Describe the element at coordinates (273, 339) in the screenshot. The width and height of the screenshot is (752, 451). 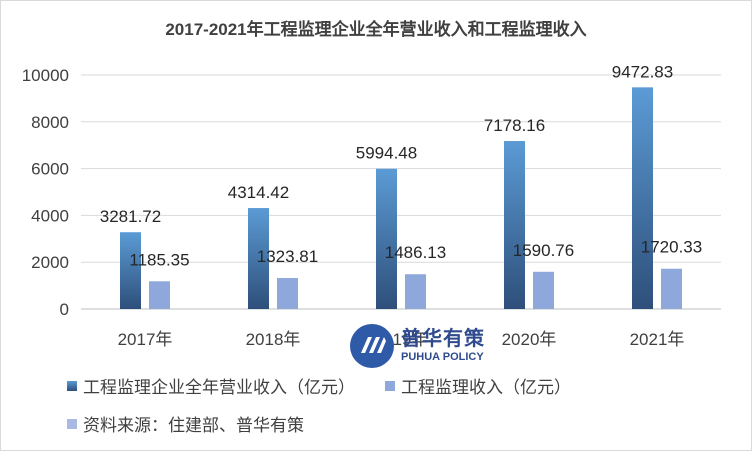
I see `x-tick-label: 2018年` at that location.